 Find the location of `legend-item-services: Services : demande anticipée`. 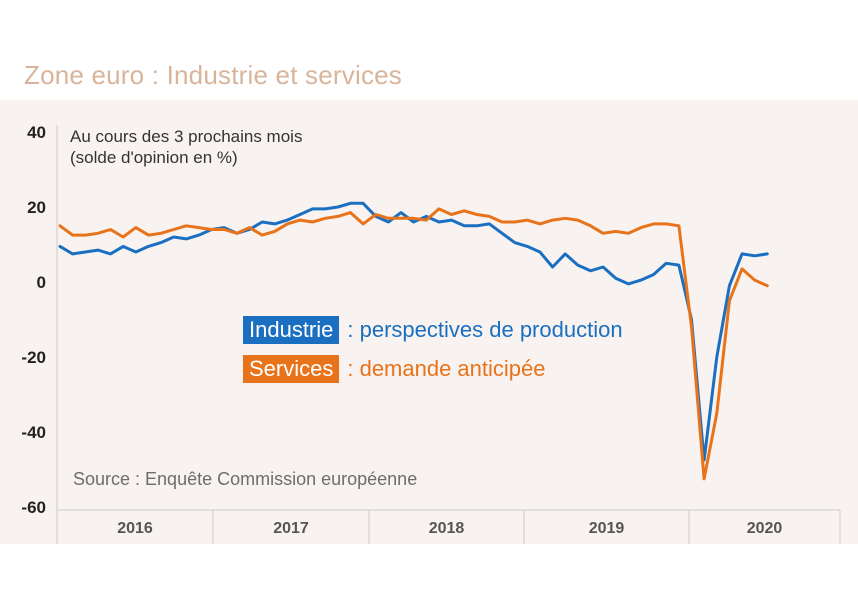

legend-item-services: Services : demande anticipée is located at coordinates (394, 369).